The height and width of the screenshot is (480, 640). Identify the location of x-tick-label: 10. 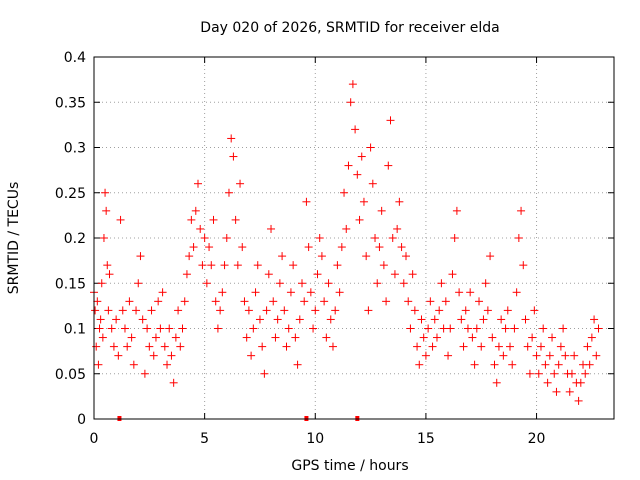
(315, 439).